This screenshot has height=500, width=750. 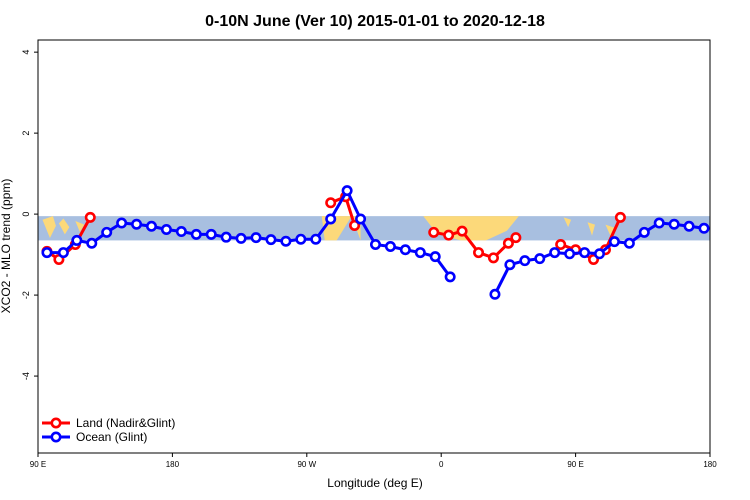 I want to click on y-tick-label: 4, so click(x=26, y=52).